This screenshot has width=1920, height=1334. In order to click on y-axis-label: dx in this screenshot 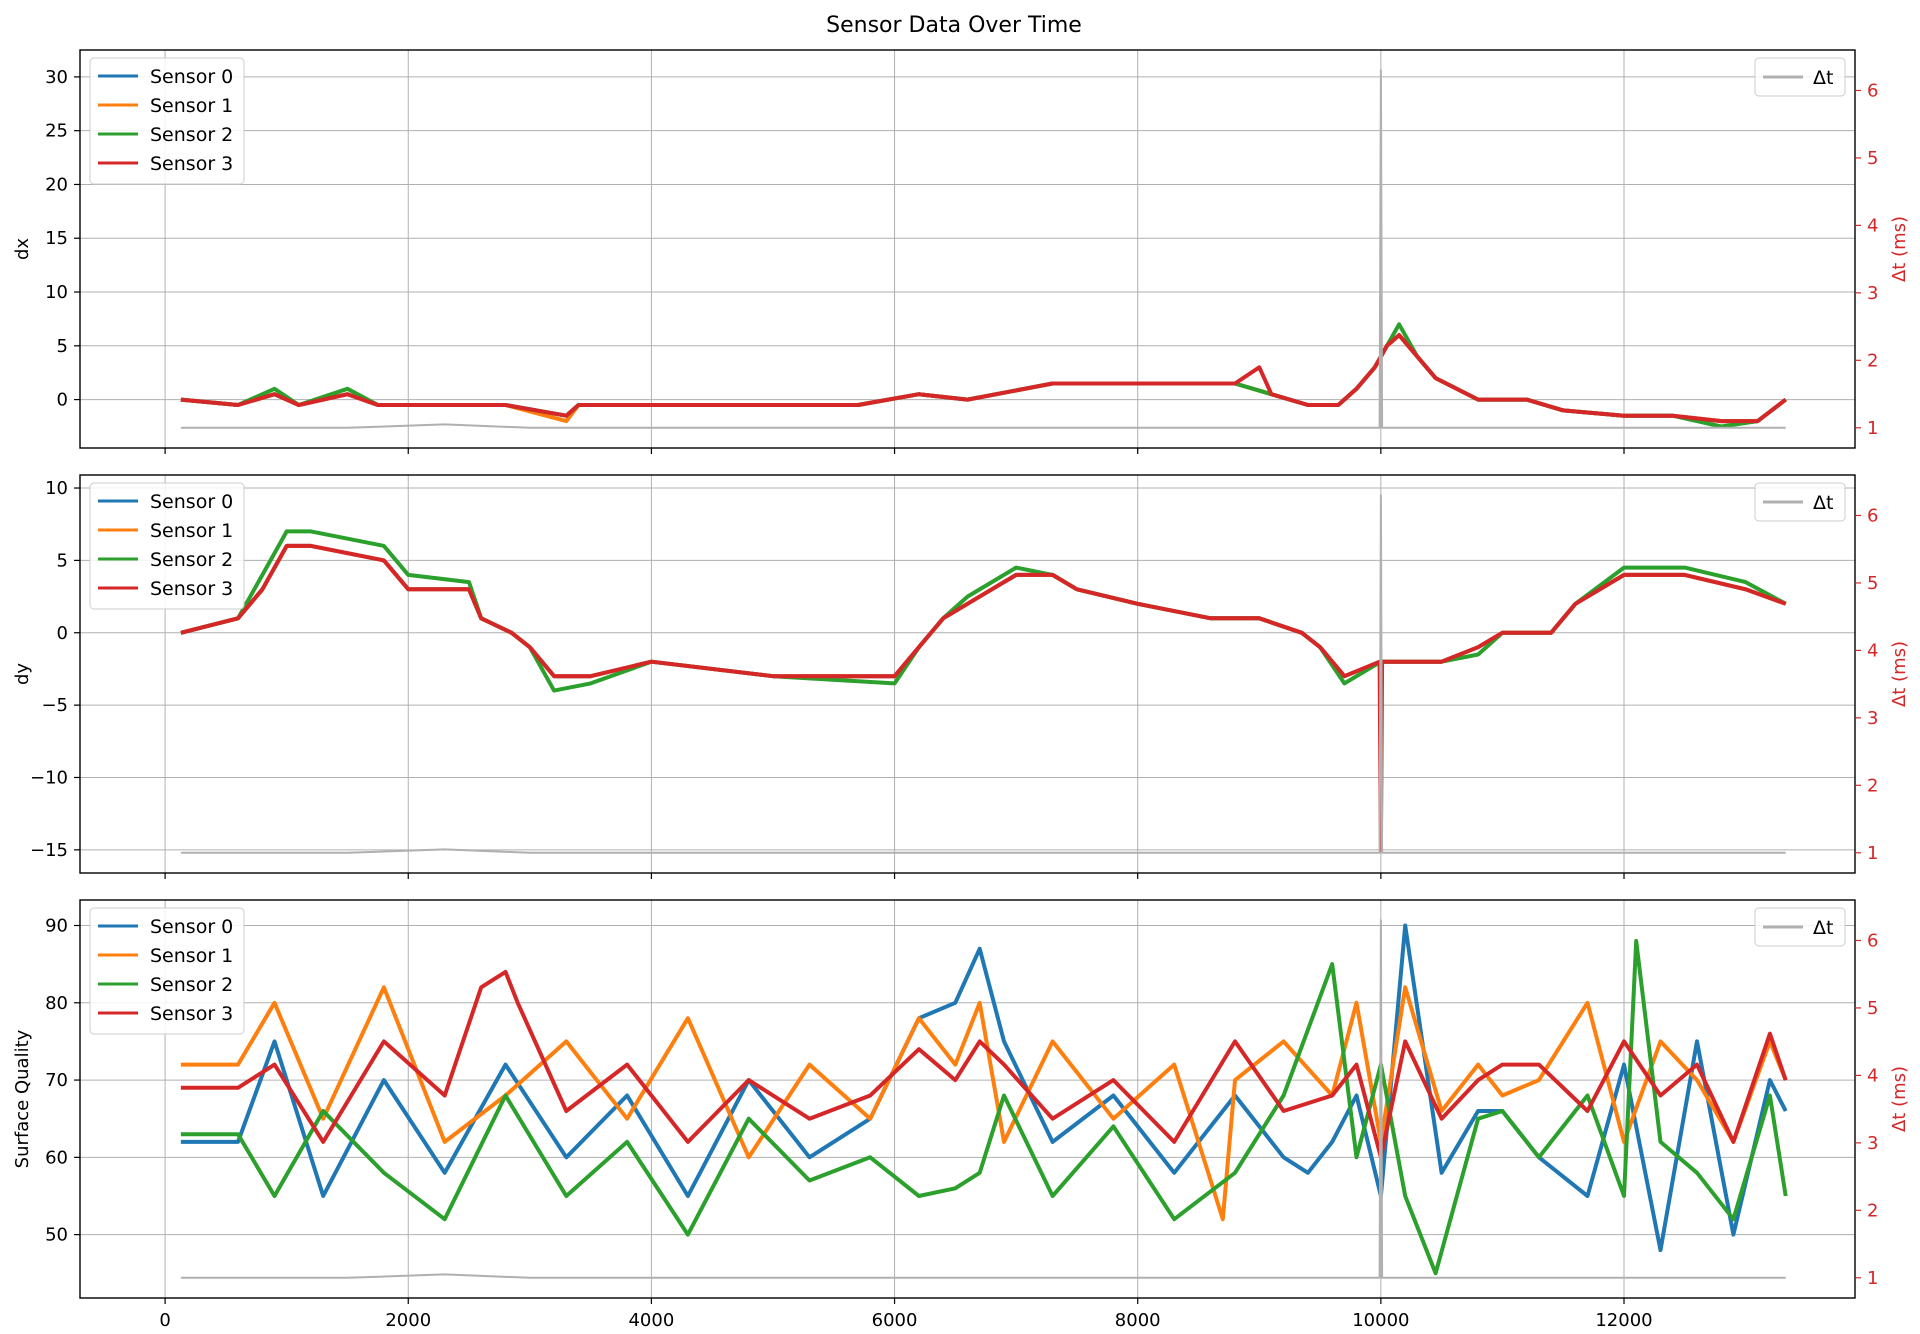, I will do `click(22, 249)`.